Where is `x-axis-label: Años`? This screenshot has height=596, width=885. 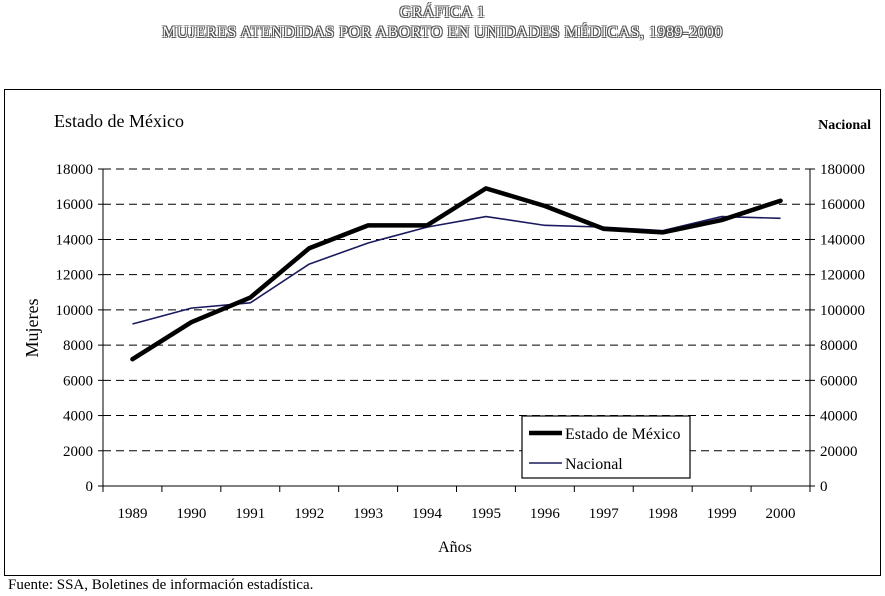
x-axis-label: Años is located at coordinates (455, 547).